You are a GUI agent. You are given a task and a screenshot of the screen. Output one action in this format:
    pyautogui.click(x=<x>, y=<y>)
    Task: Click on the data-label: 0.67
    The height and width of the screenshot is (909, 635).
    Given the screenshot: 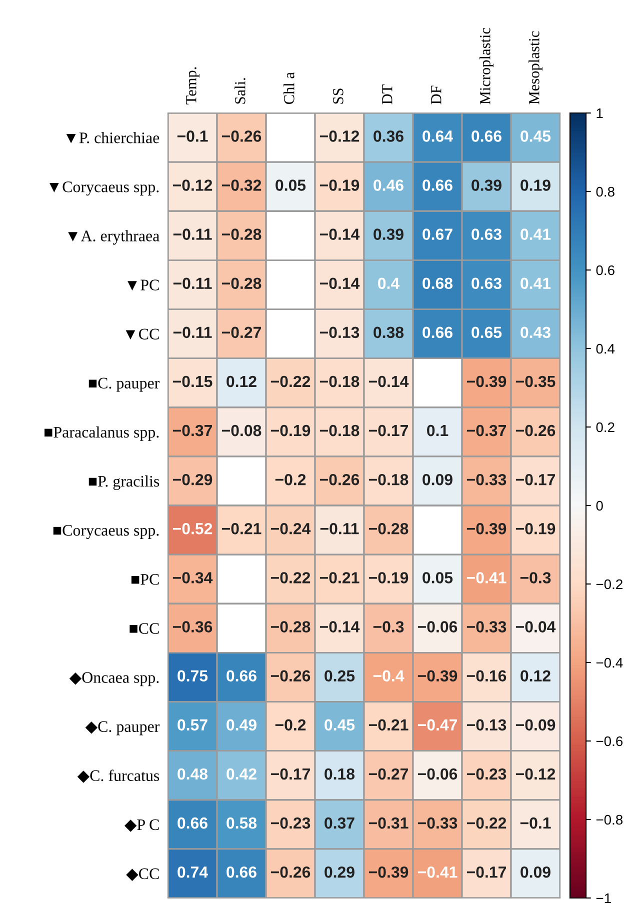 What is the action you would take?
    pyautogui.click(x=437, y=234)
    